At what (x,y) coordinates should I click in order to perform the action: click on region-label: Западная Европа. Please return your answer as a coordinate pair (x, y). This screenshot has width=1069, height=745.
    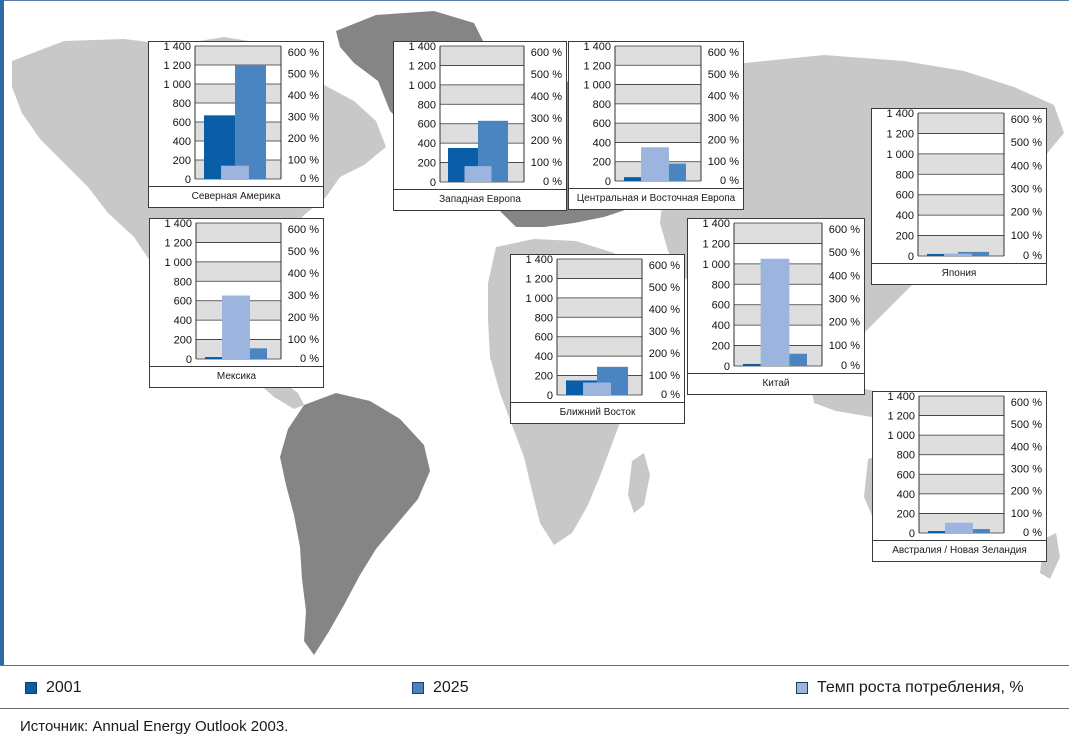
    Looking at the image, I should click on (480, 199).